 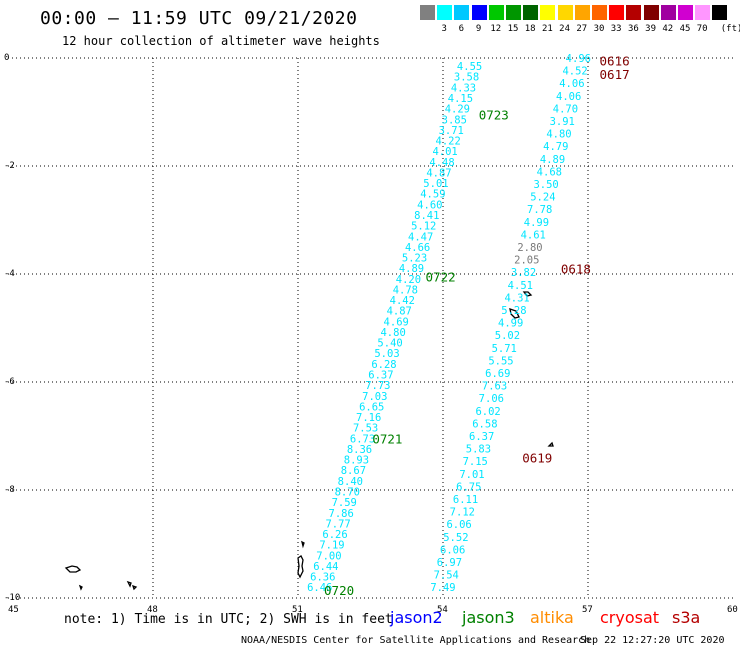 What do you see at coordinates (513, 29) in the screenshot?
I see `legend-label: 15` at bounding box center [513, 29].